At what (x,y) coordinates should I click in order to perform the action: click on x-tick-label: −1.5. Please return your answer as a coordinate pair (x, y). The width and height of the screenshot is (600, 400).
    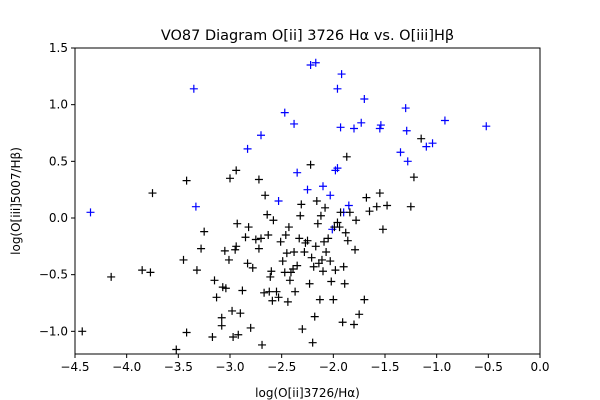
    Looking at the image, I should click on (384, 367).